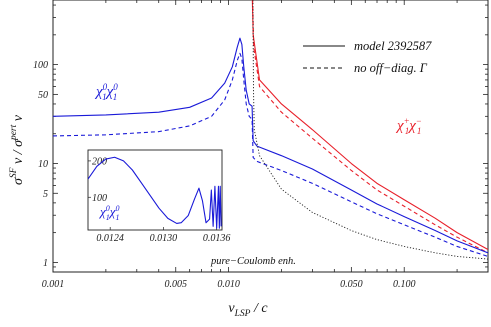  Describe the element at coordinates (217, 238) in the screenshot. I see `inset-x-tick-label: 0.0136` at that location.